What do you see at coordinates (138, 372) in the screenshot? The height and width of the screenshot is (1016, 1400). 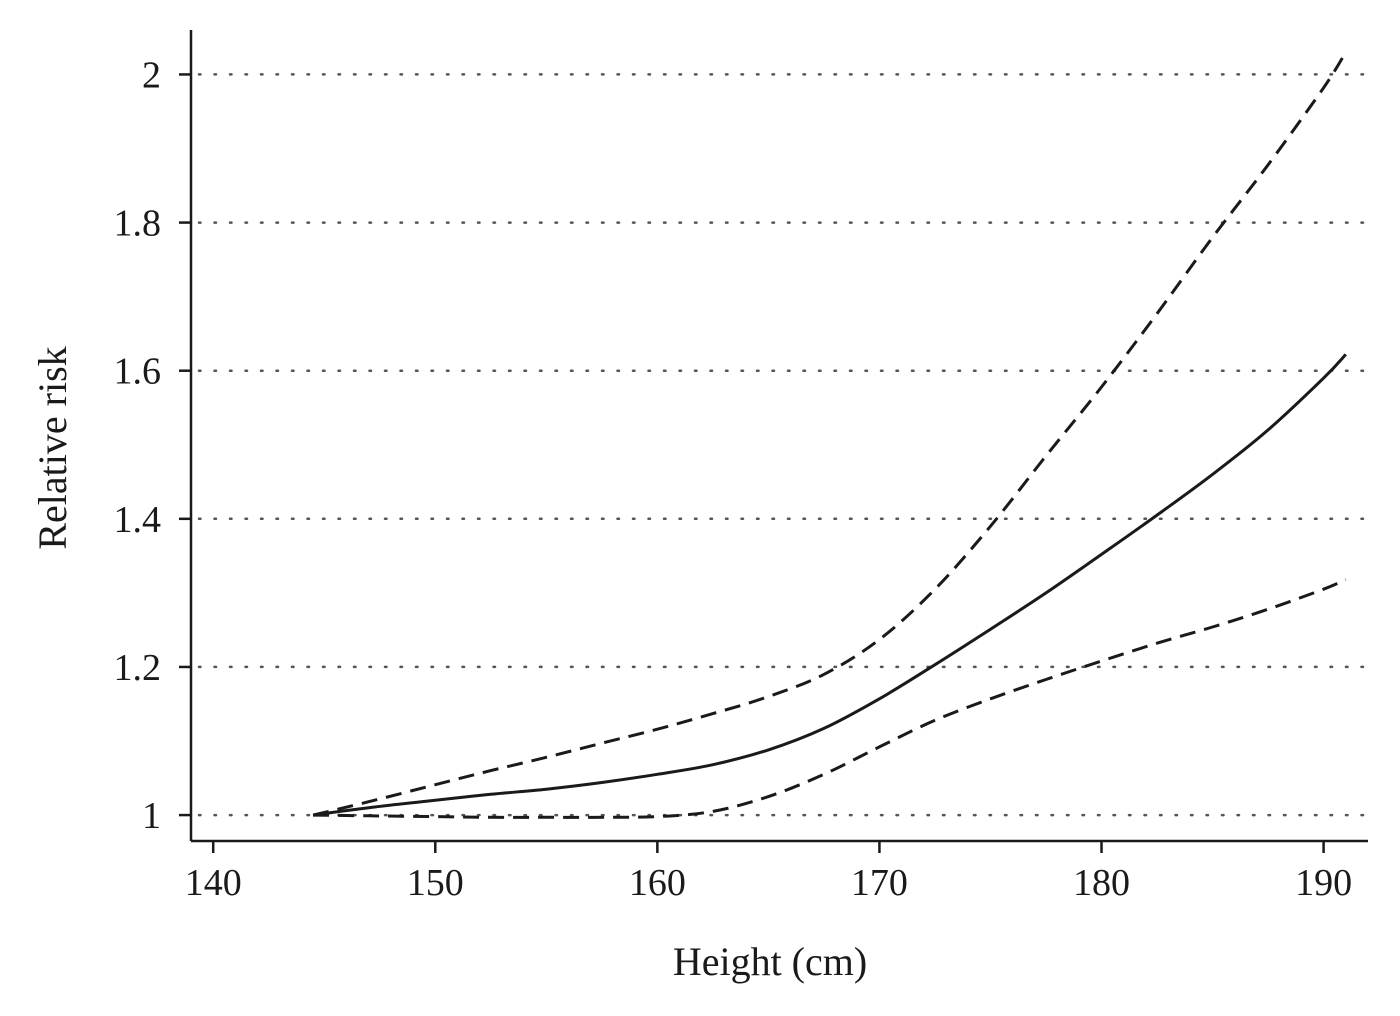 I see `y-tick-label-3: 1.6` at bounding box center [138, 372].